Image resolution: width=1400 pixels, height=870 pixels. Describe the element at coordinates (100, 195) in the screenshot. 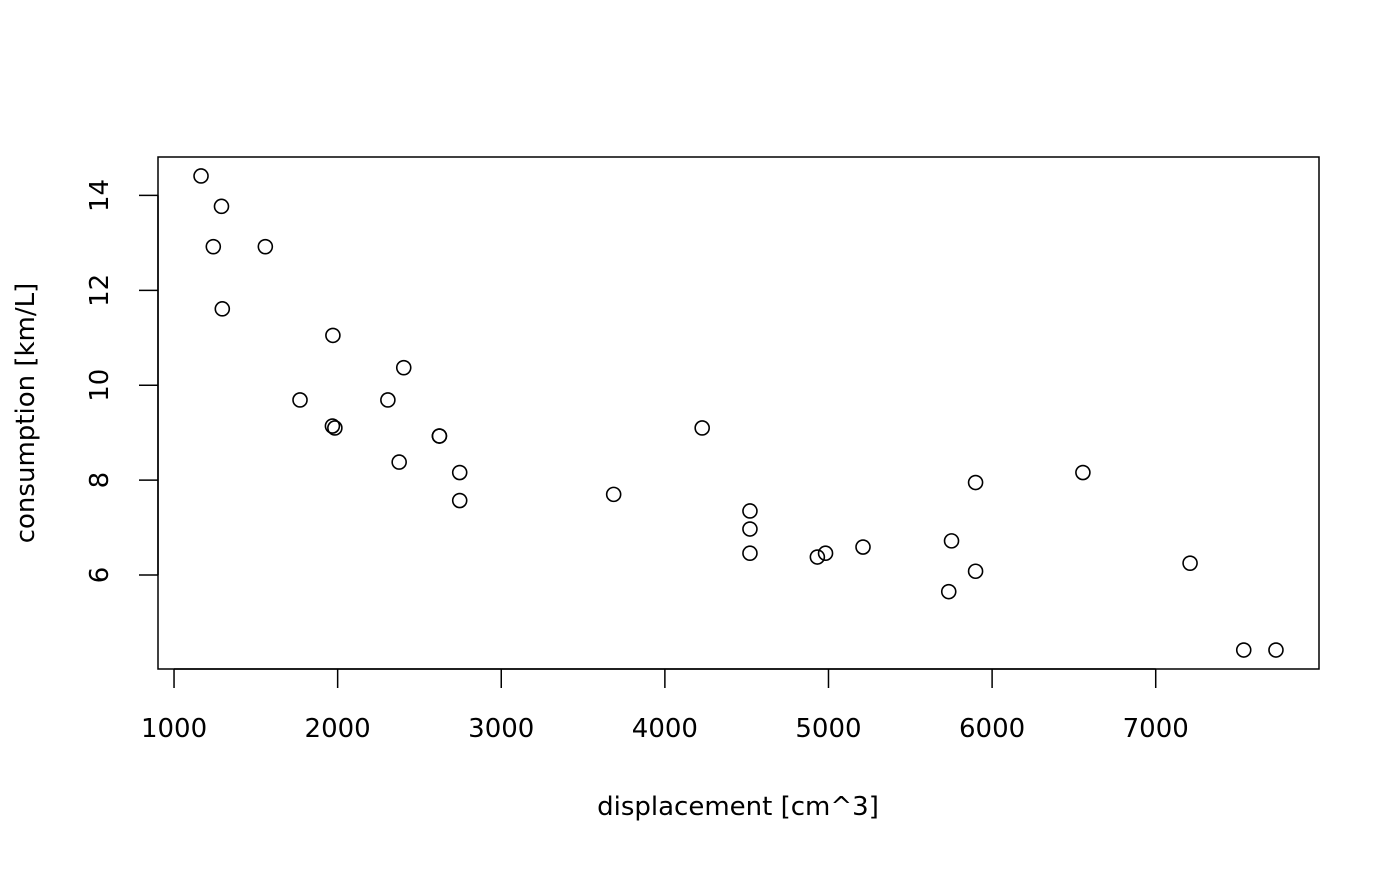

I see `y-tick-label: 14` at that location.